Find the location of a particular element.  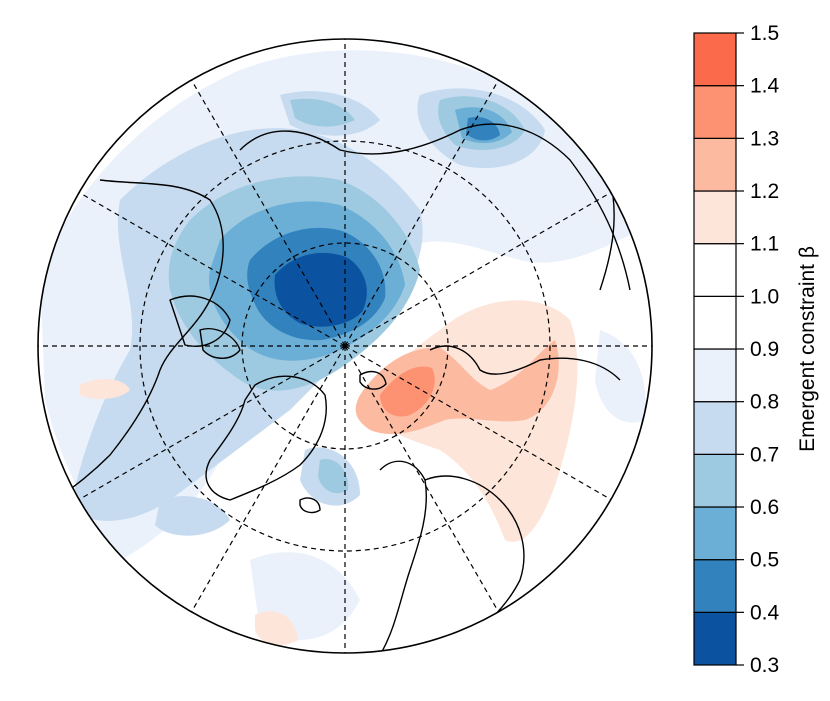

colorbar-tick-label: 1.2 is located at coordinates (764, 191).